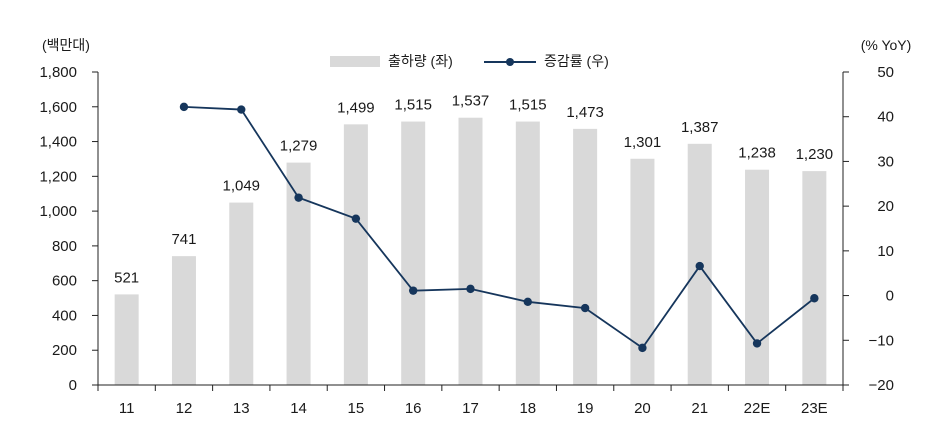 This screenshot has height=431, width=937. Describe the element at coordinates (757, 277) in the screenshot. I see `bar-22E` at that location.